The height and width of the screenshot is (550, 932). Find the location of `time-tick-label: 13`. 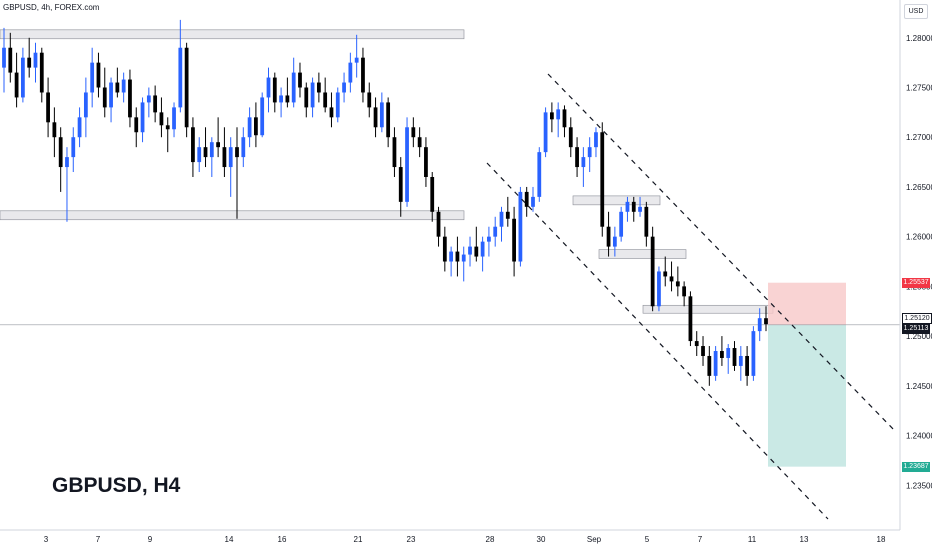

time-tick-label: 13 is located at coordinates (804, 539).